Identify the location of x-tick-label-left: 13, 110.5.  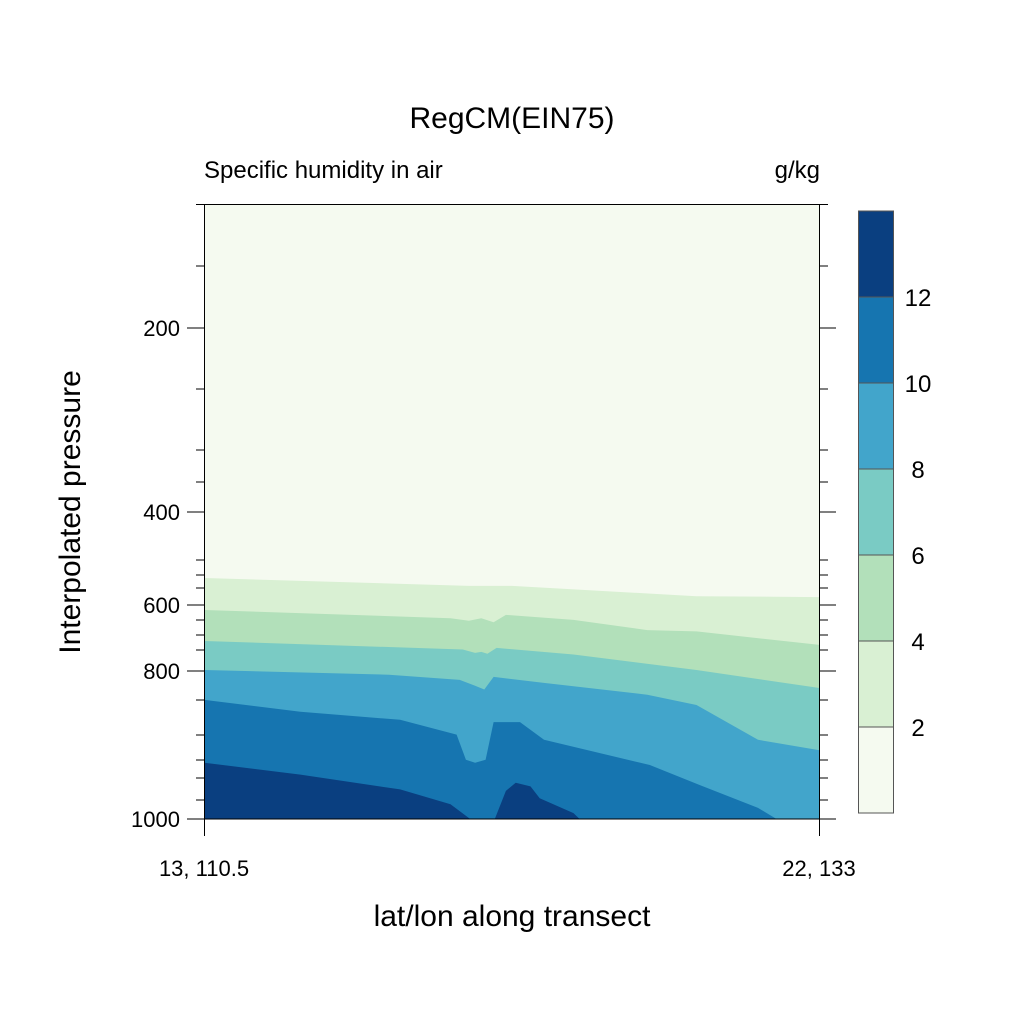
(204, 868).